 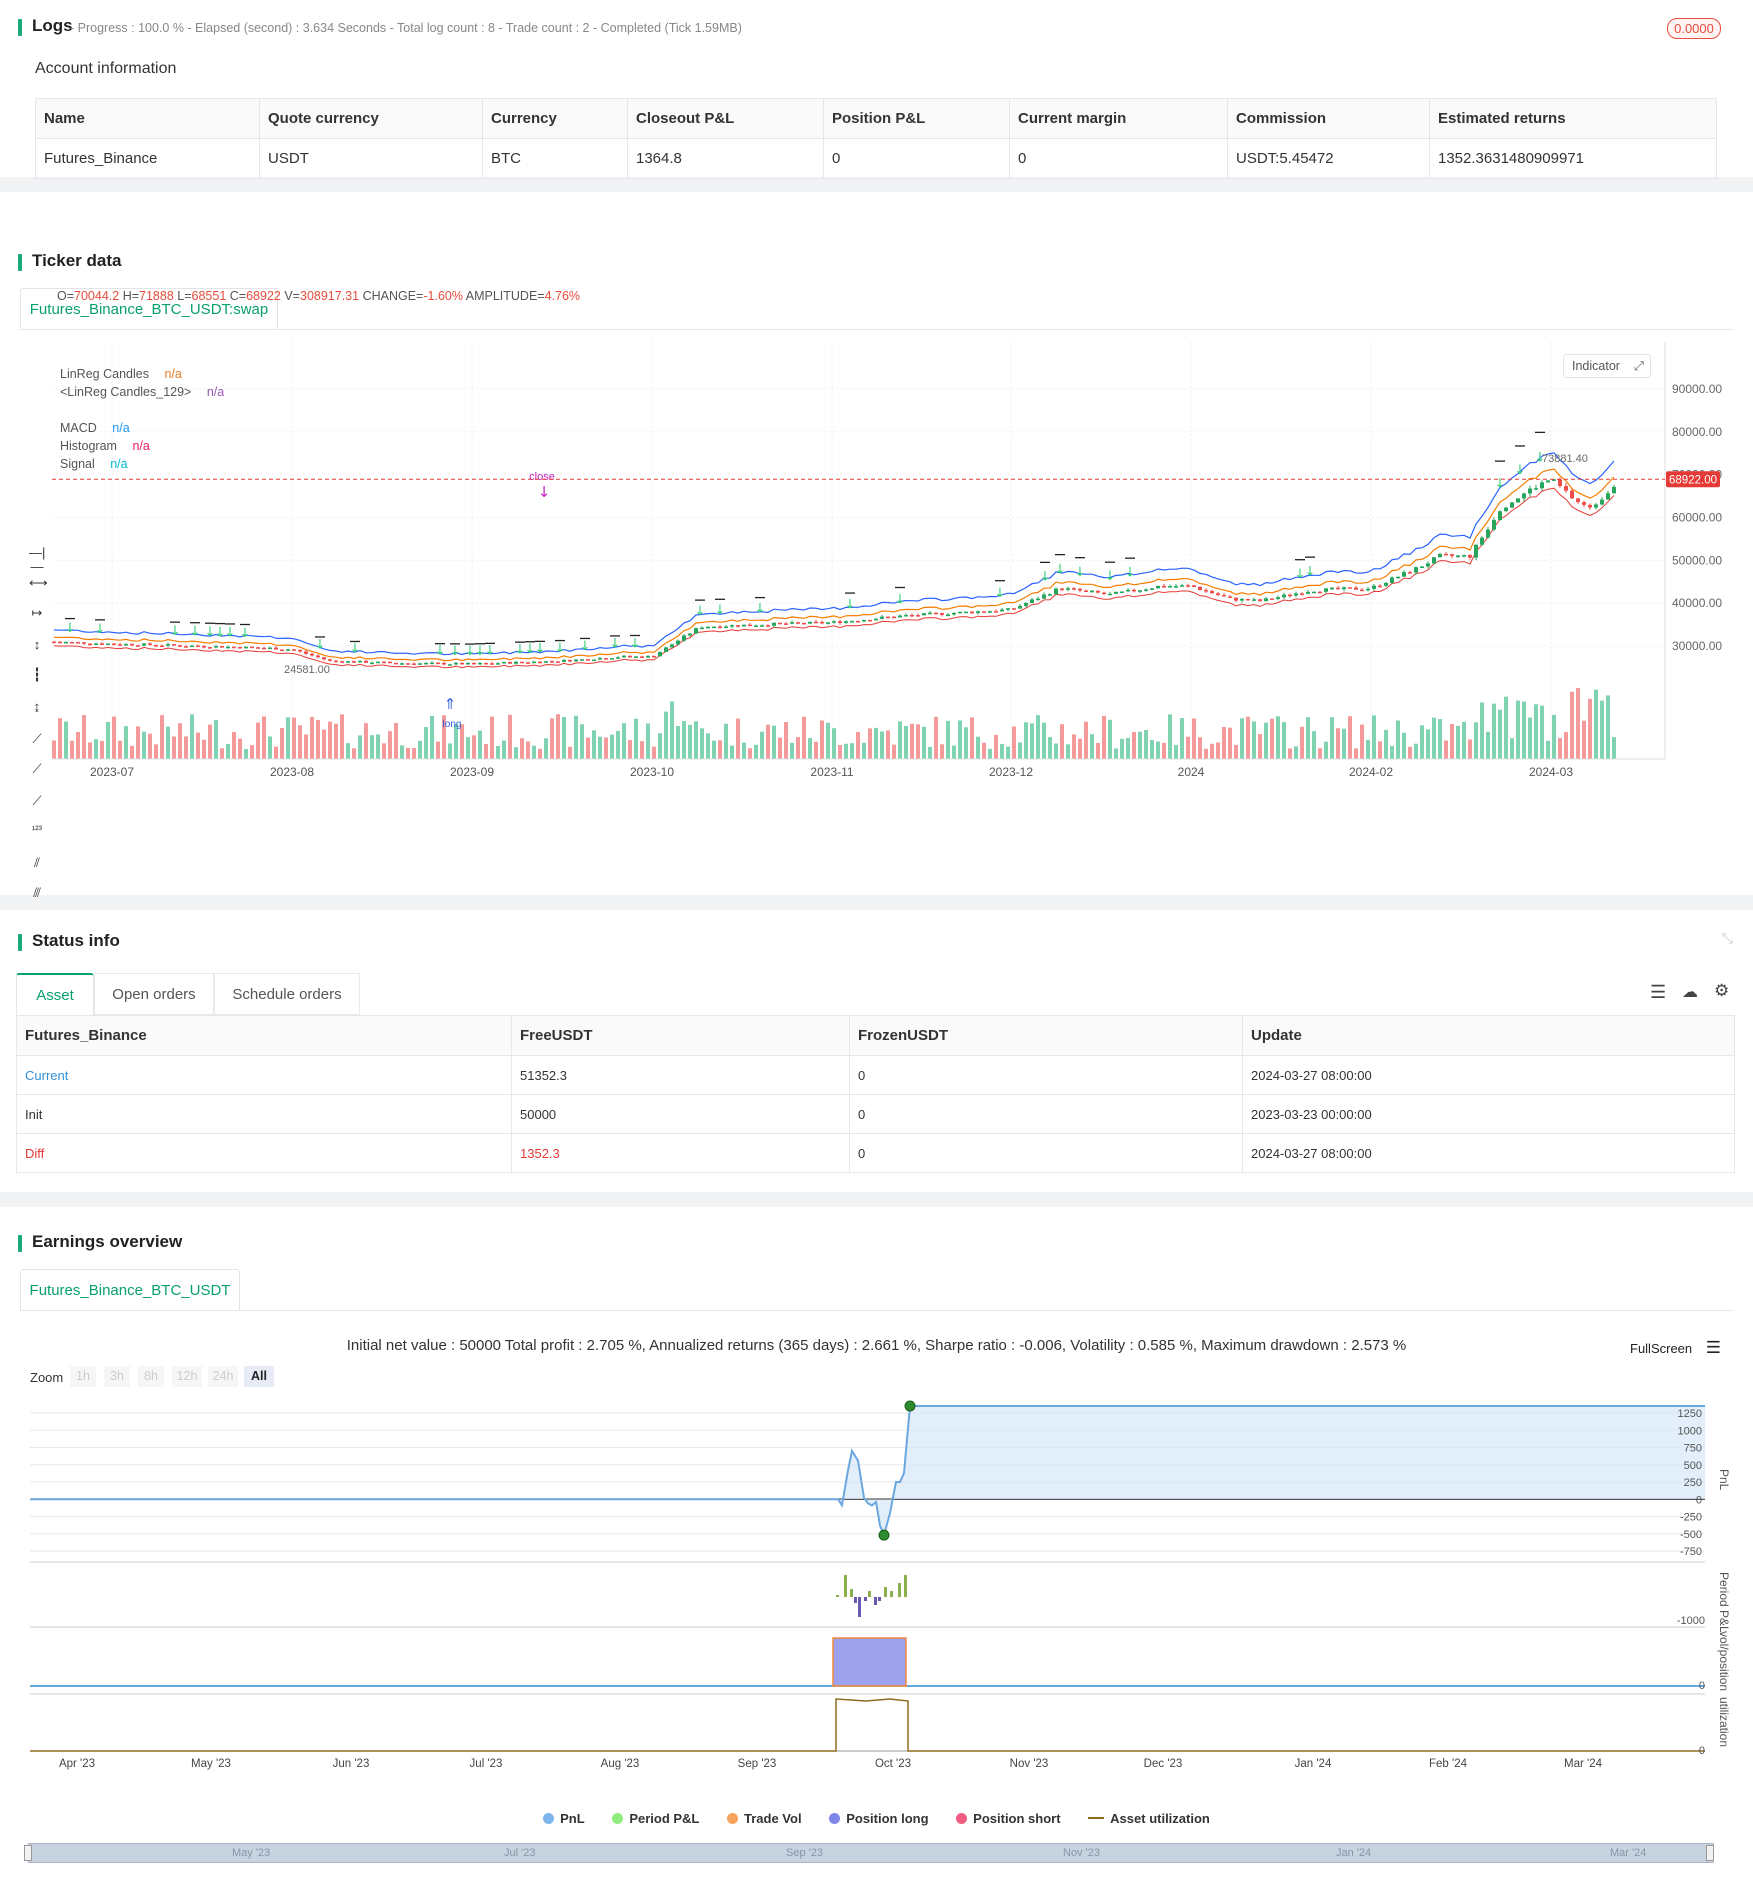 I want to click on indicator-button: Indicator ⤢, so click(x=1607, y=366).